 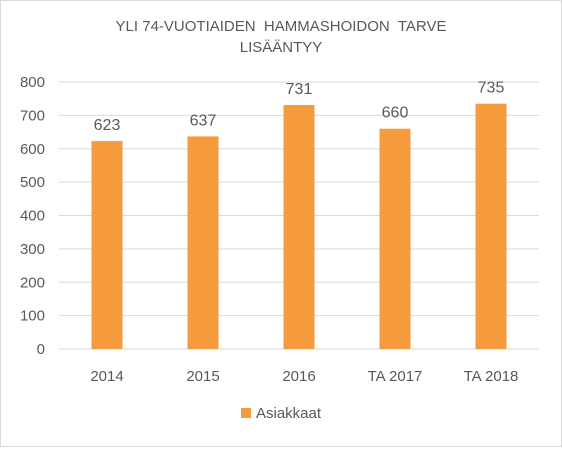 What do you see at coordinates (395, 113) in the screenshot?
I see `data-label: 660` at bounding box center [395, 113].